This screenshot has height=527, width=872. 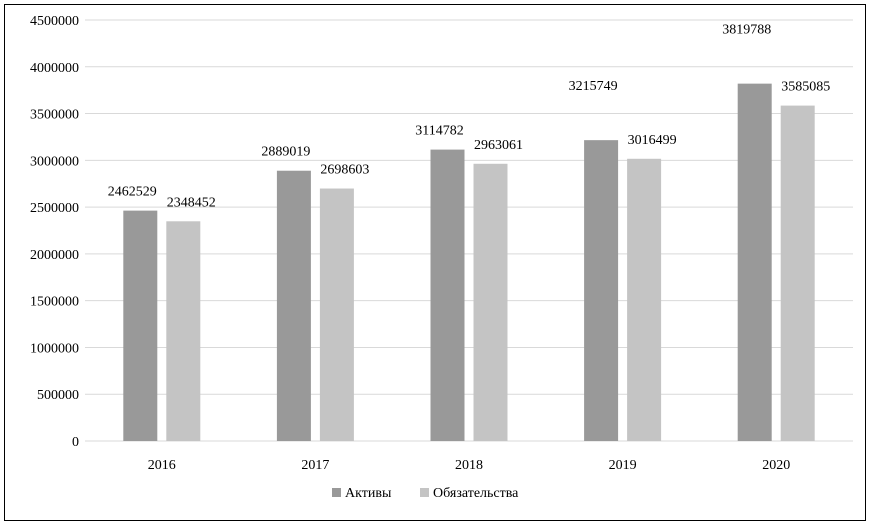 I want to click on y-tick-label: 2000000, so click(x=54, y=255).